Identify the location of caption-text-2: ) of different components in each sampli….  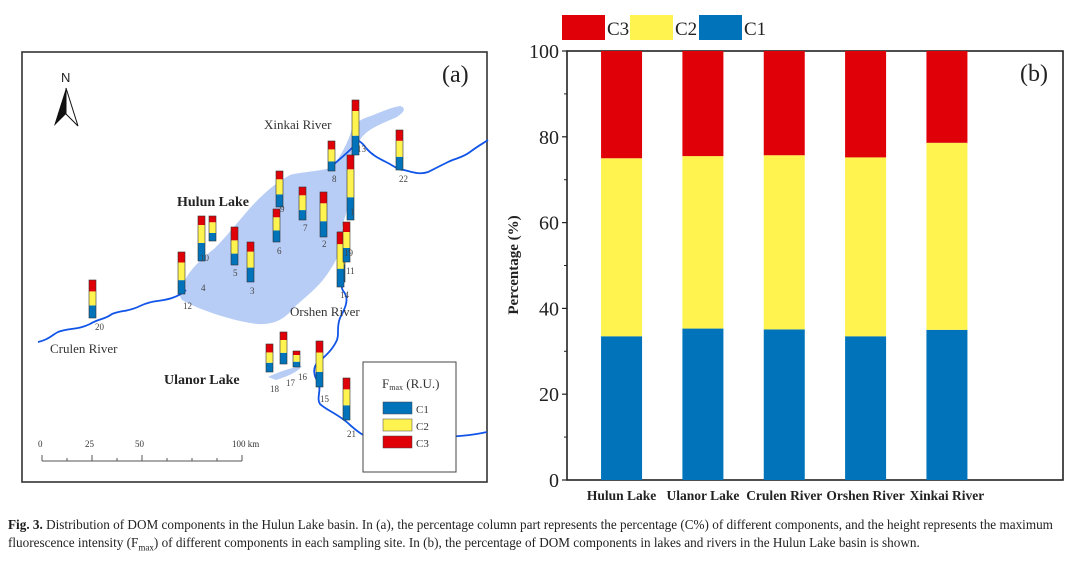
(536, 542).